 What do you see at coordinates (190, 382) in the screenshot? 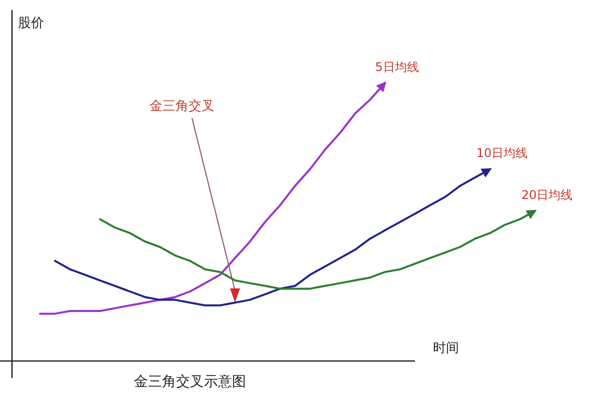
I see `text: 金三角交叉示意图` at bounding box center [190, 382].